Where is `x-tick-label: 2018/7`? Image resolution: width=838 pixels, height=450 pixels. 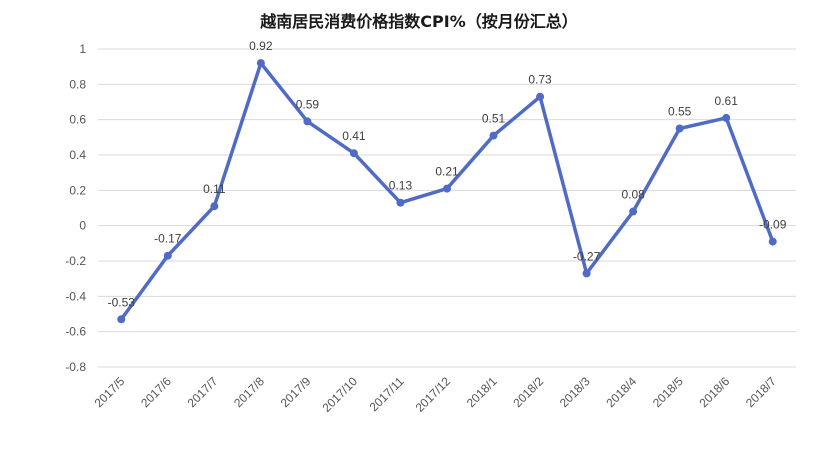 x-tick-label: 2018/7 is located at coordinates (761, 392).